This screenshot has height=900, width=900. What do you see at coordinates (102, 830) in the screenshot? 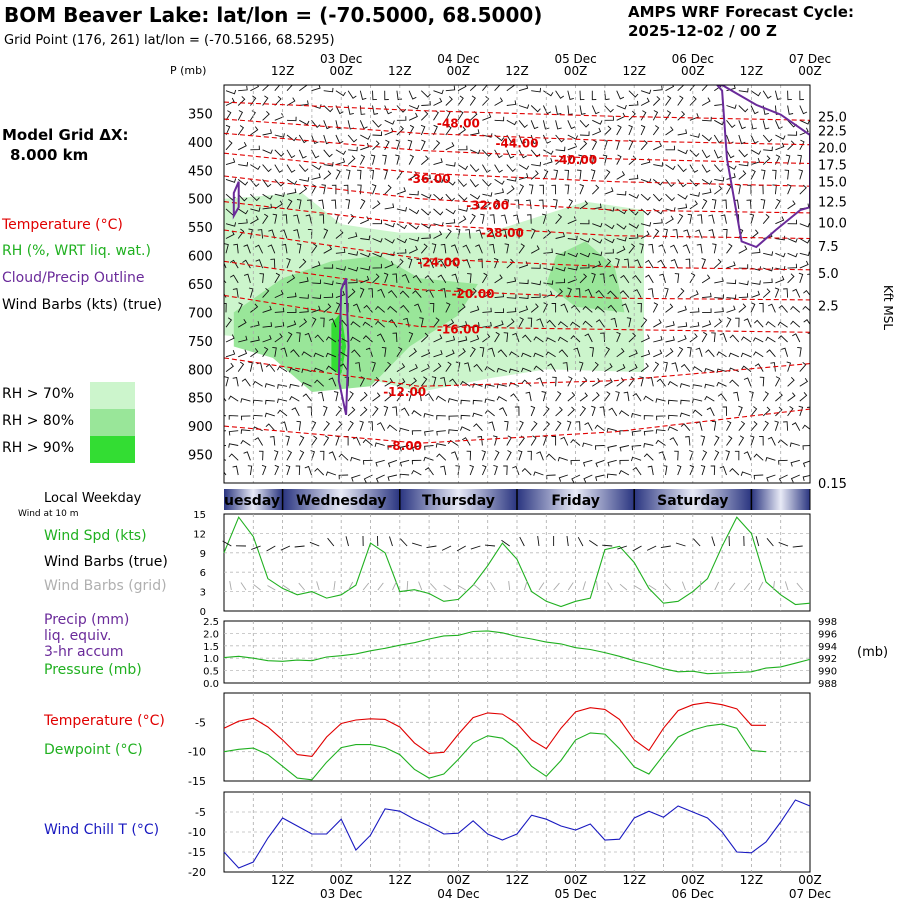
I see `wind-chill-label: Wind Chill T (°C)` at bounding box center [102, 830].